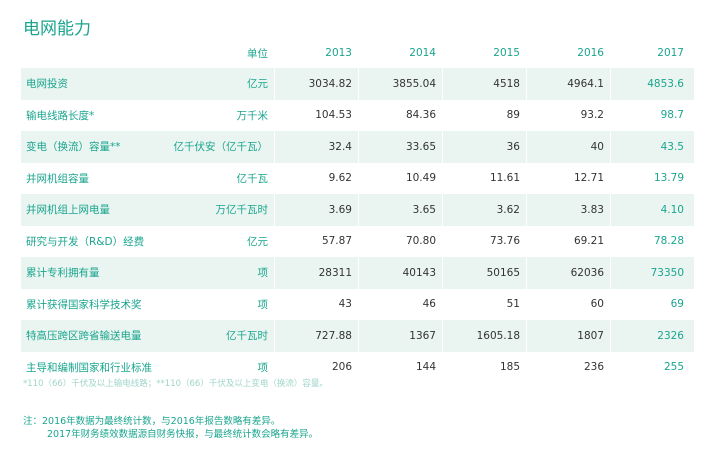 This screenshot has height=454, width=724. I want to click on header-unit: 单位, so click(257, 53).